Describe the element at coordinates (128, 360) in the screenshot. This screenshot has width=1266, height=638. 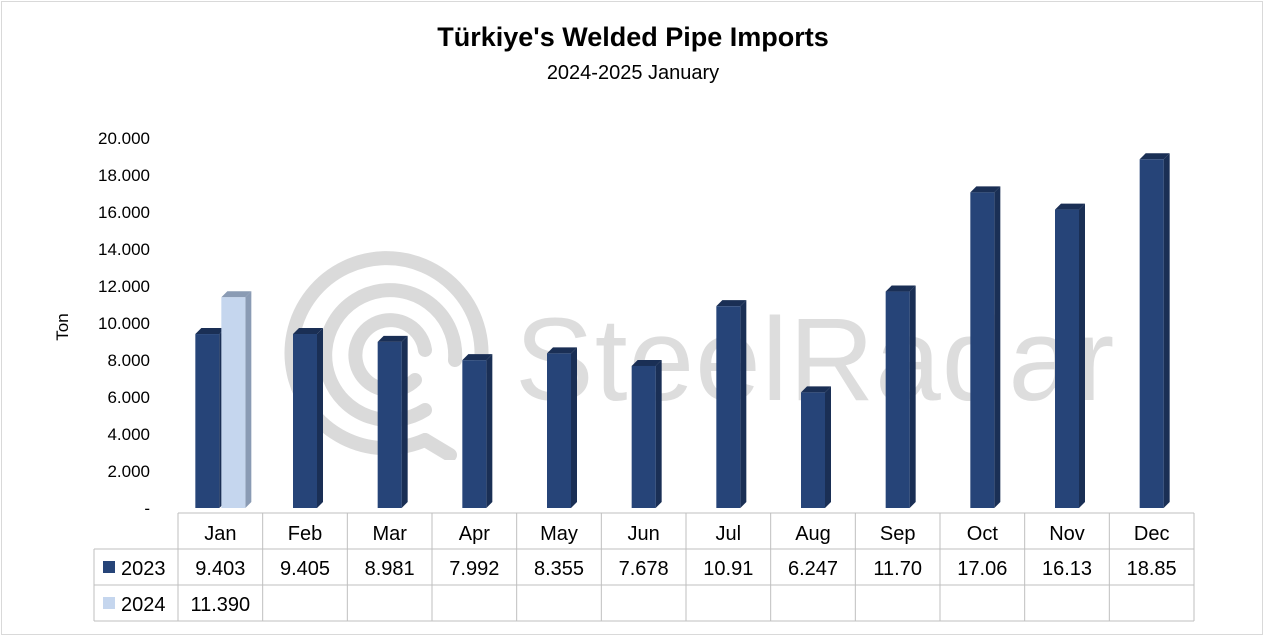
I see `y-tick-label: 8.000` at that location.